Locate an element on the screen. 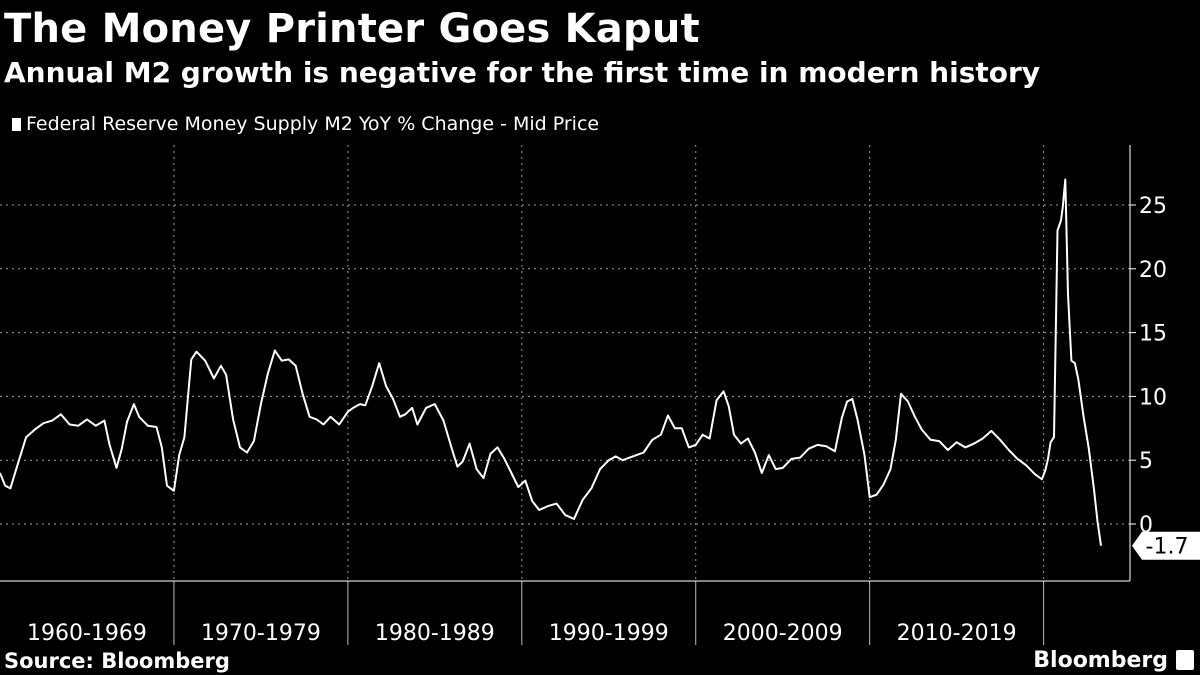 Image resolution: width=1200 pixels, height=675 pixels. legend-swatch is located at coordinates (16, 124).